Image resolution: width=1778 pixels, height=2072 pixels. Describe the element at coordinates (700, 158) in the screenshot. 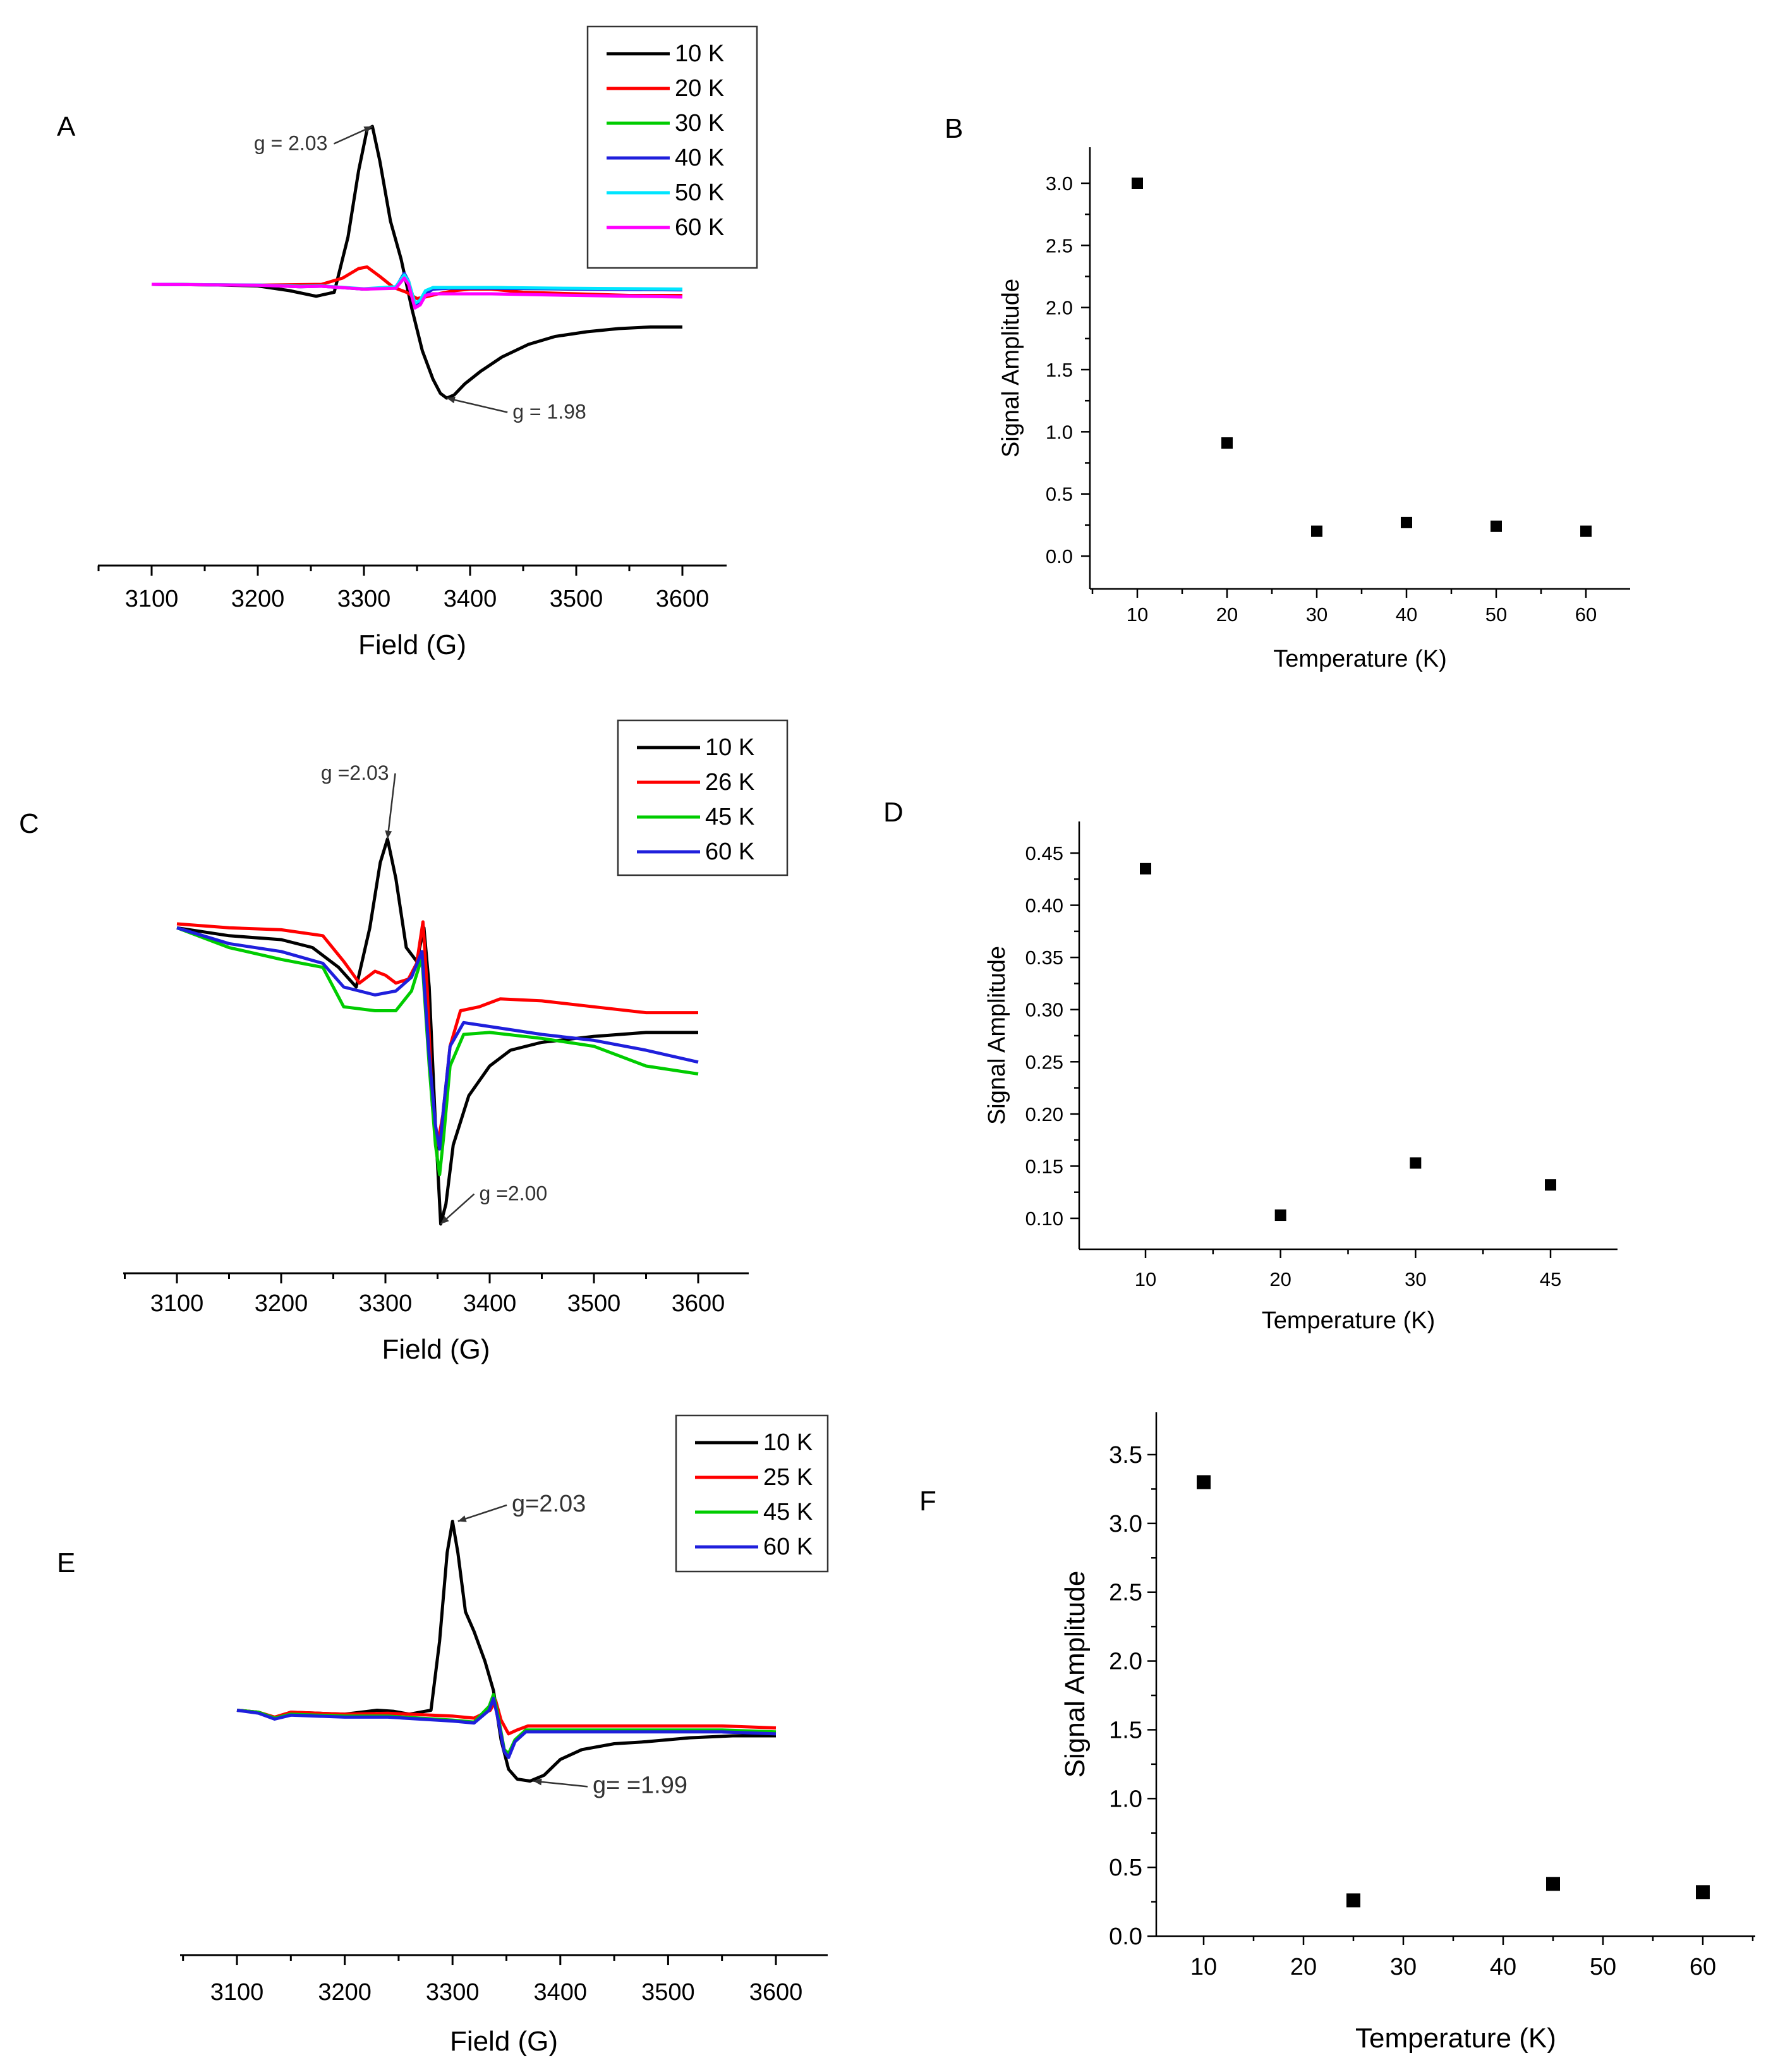

I see `legend-label: 40 K` at that location.